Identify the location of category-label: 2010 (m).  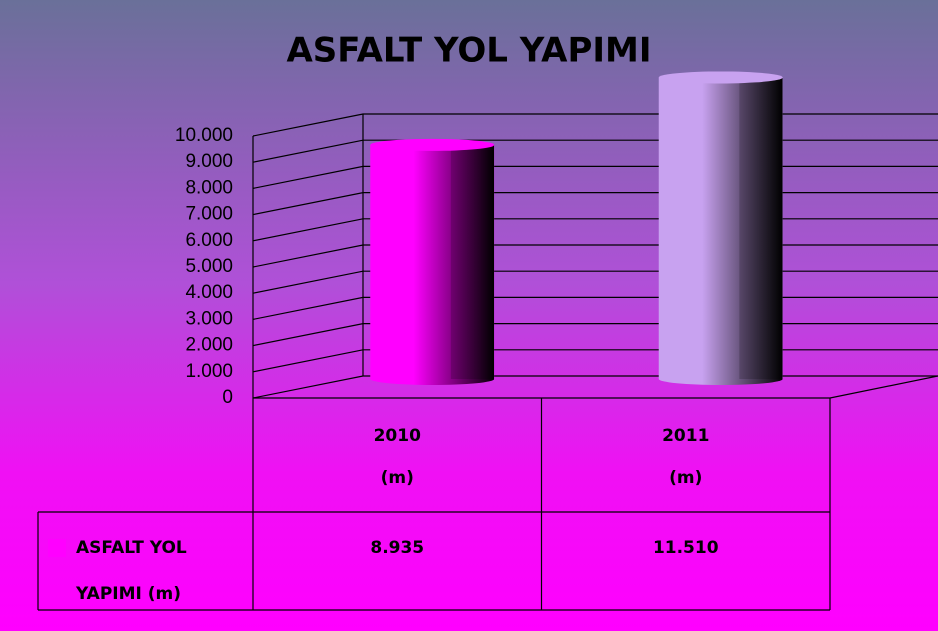
(397, 457).